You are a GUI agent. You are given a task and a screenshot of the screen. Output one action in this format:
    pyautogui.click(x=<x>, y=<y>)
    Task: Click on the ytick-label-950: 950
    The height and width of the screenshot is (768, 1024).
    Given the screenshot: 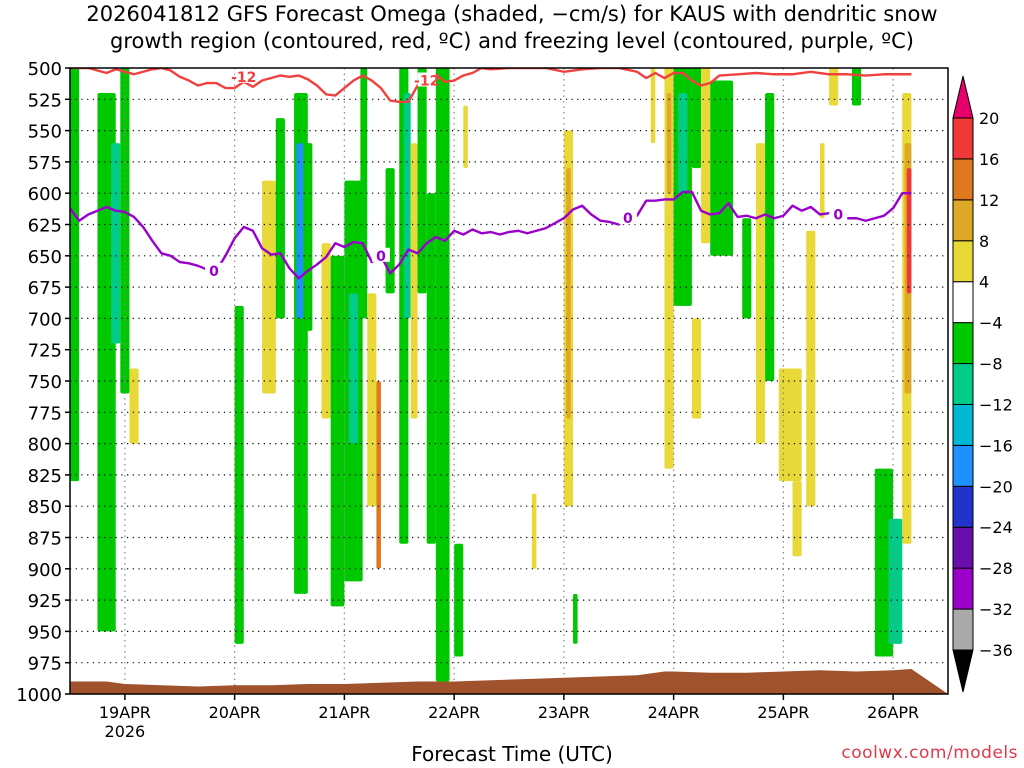 What is the action you would take?
    pyautogui.click(x=45, y=632)
    